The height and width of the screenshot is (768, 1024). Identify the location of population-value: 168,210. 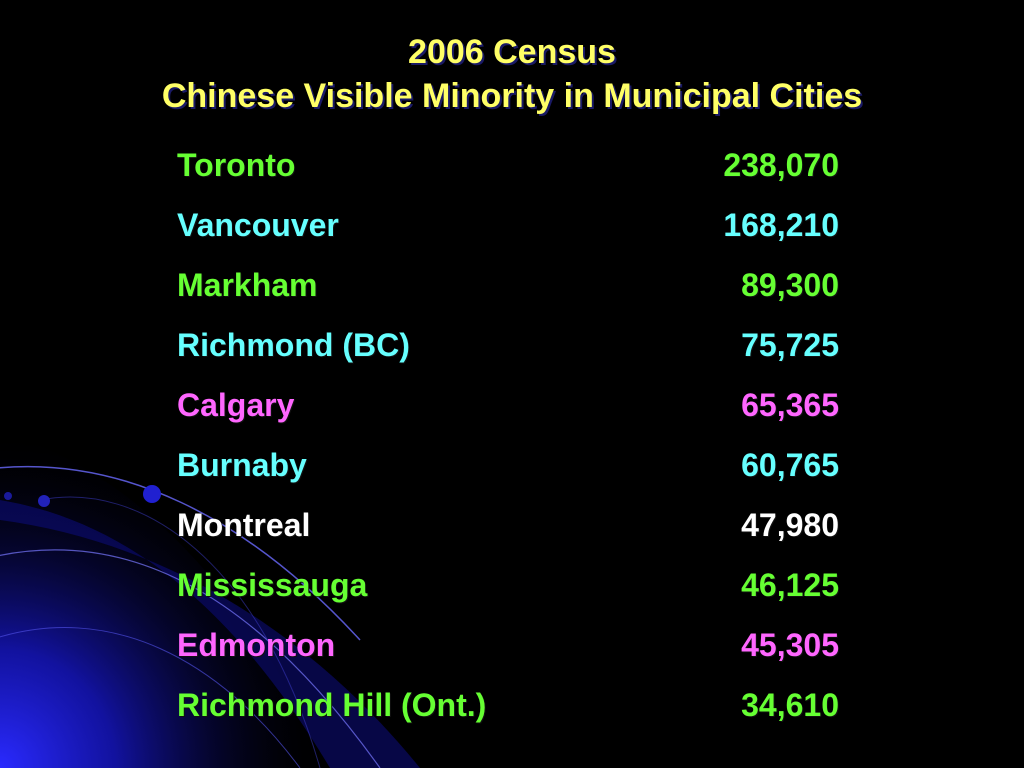
(781, 225).